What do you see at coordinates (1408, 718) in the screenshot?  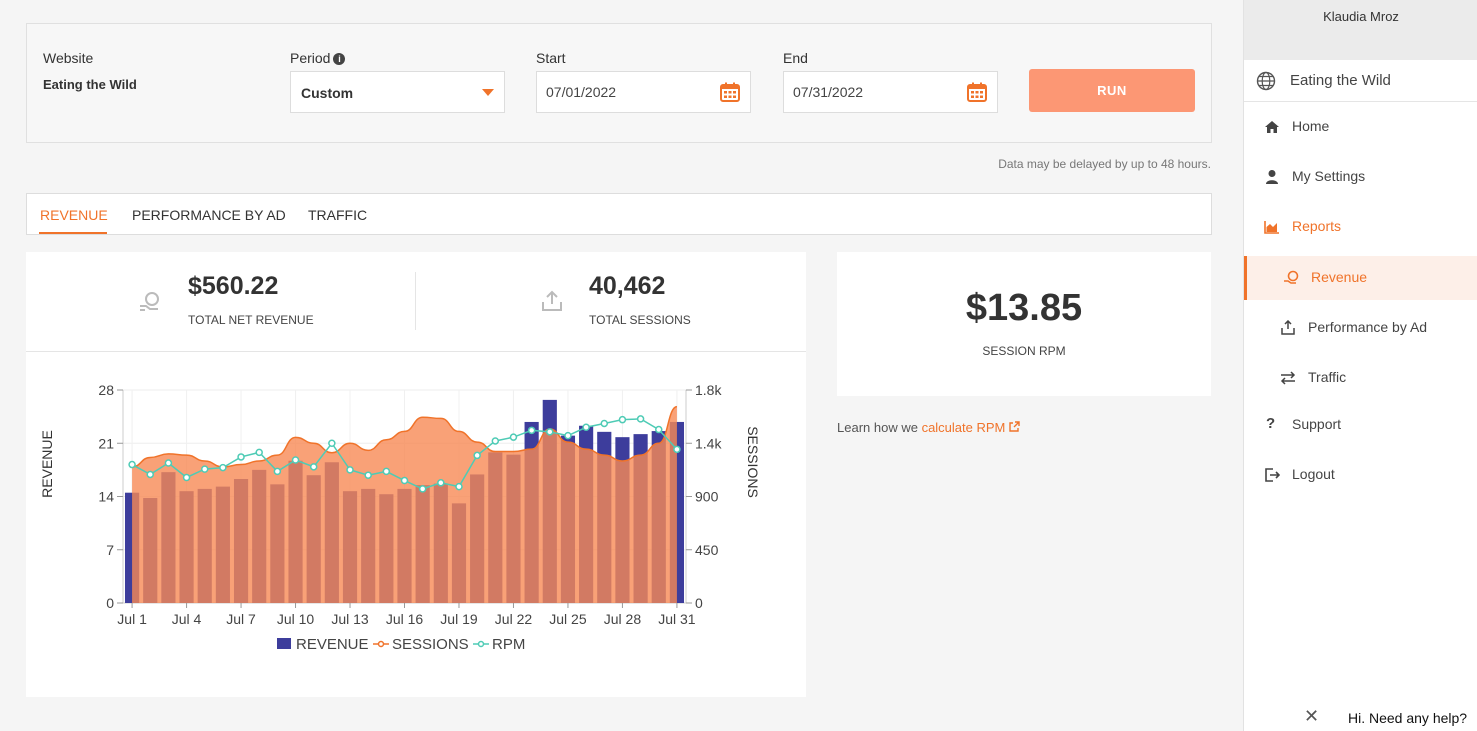 I see `help-widget-label: Hi. Need any help?` at bounding box center [1408, 718].